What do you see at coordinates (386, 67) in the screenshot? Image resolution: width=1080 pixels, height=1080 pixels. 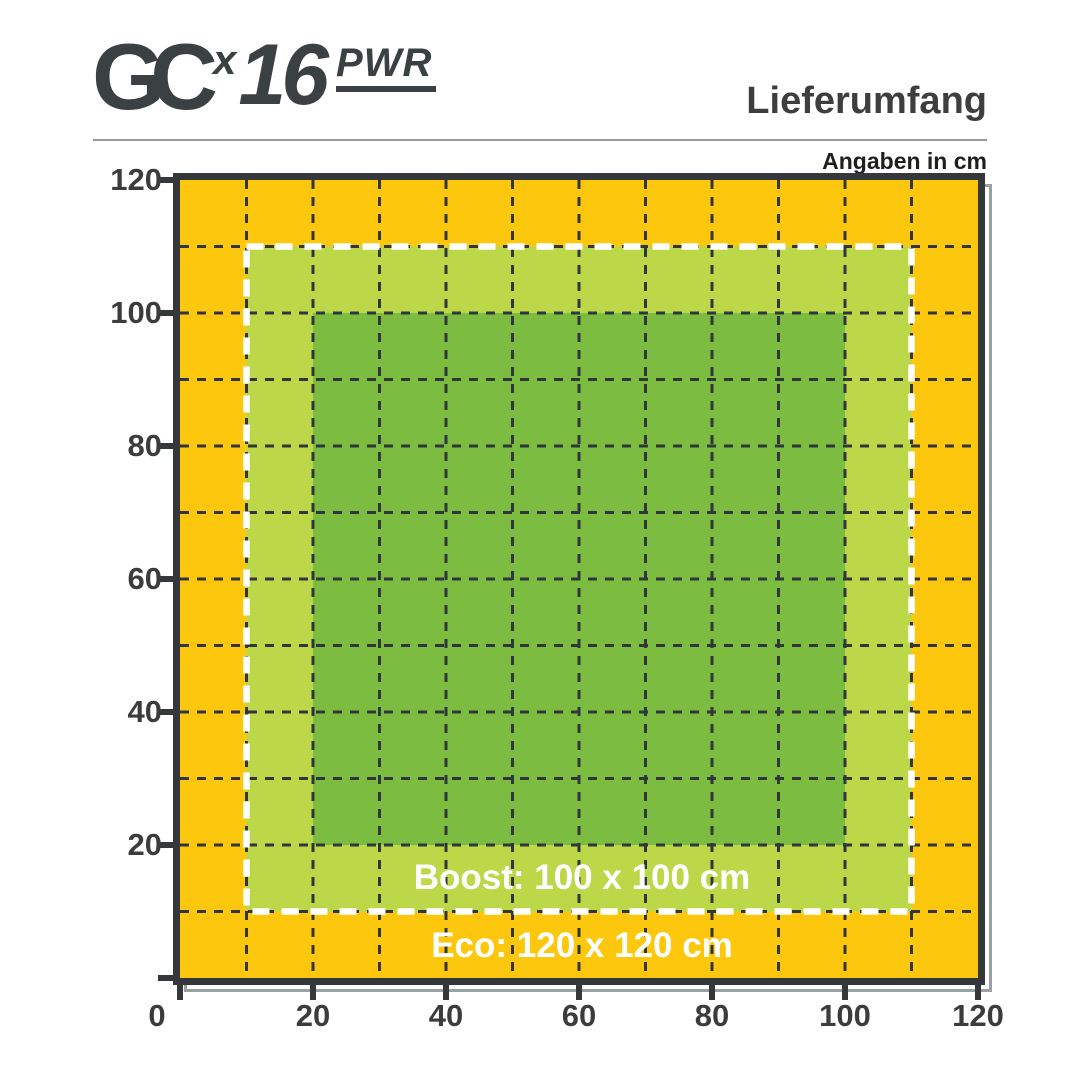 I see `logo-variant-badge: PWR` at bounding box center [386, 67].